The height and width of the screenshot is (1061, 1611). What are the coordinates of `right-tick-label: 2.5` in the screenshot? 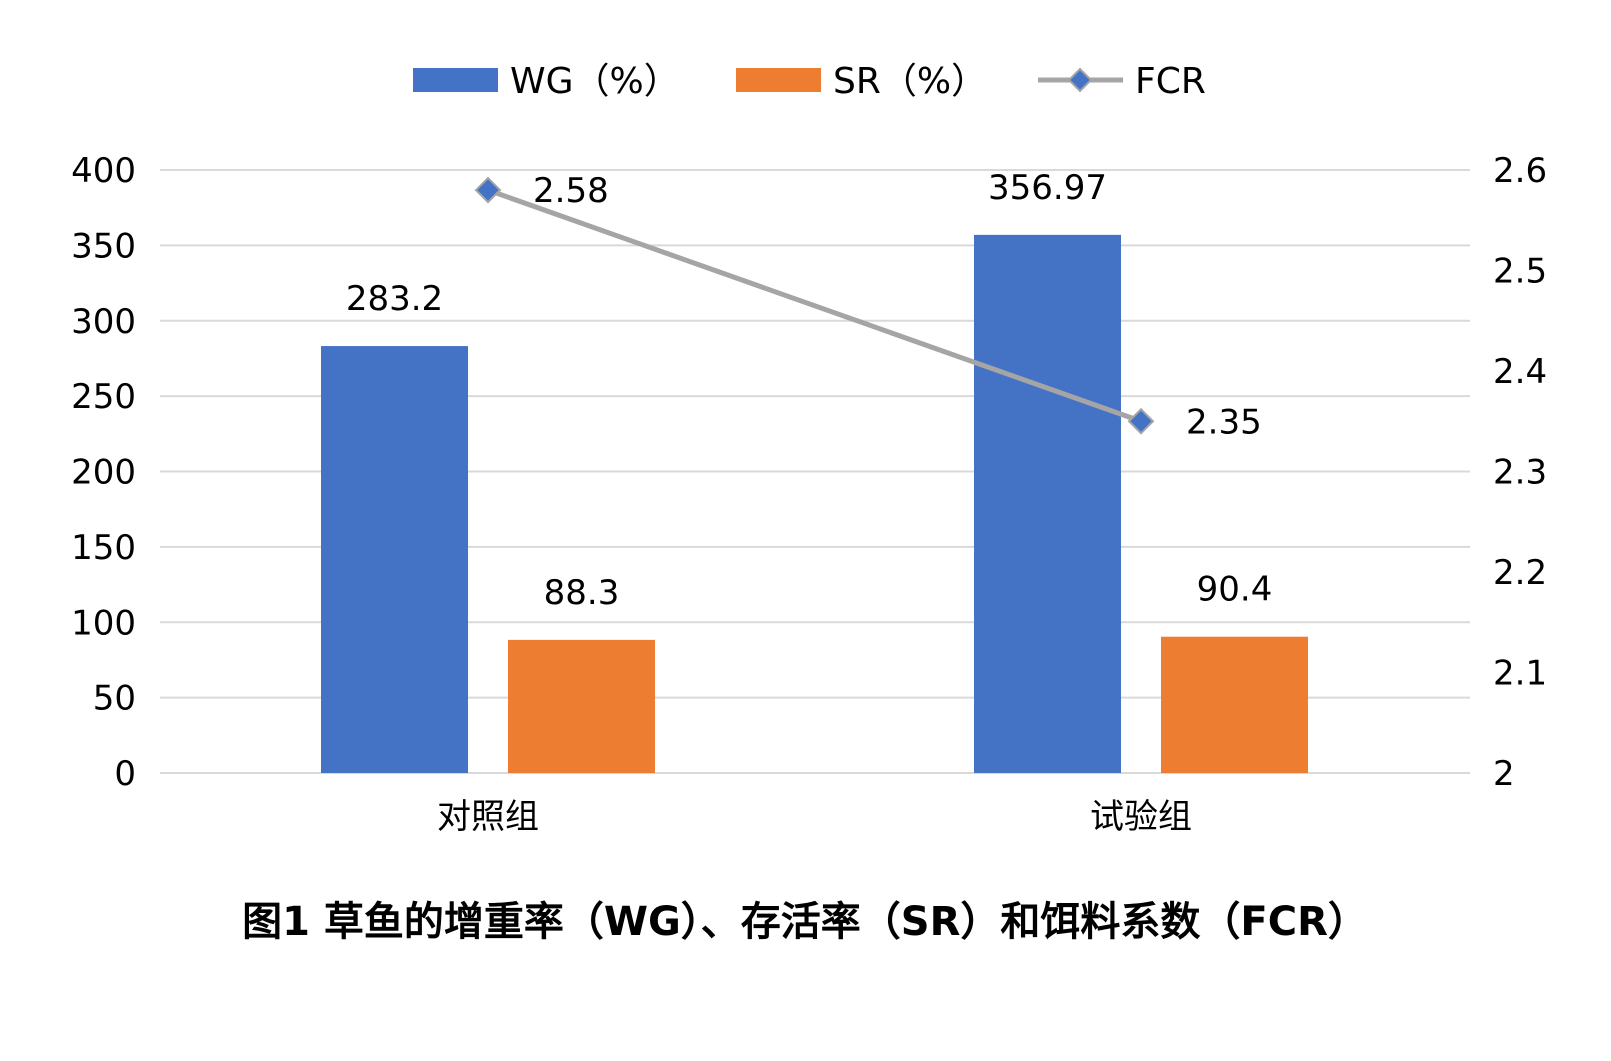 It's located at (1520, 272).